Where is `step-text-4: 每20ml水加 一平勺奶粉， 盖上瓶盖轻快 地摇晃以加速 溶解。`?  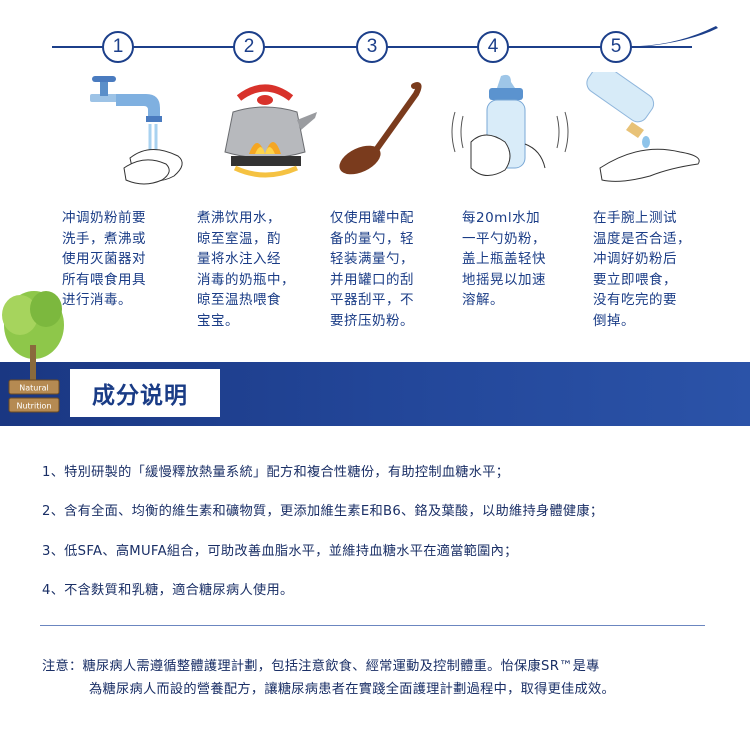
step-text-4: 每20ml水加 一平勺奶粉， 盖上瓶盖轻快 地摇晃以加速 溶解。 is located at coordinates (504, 259).